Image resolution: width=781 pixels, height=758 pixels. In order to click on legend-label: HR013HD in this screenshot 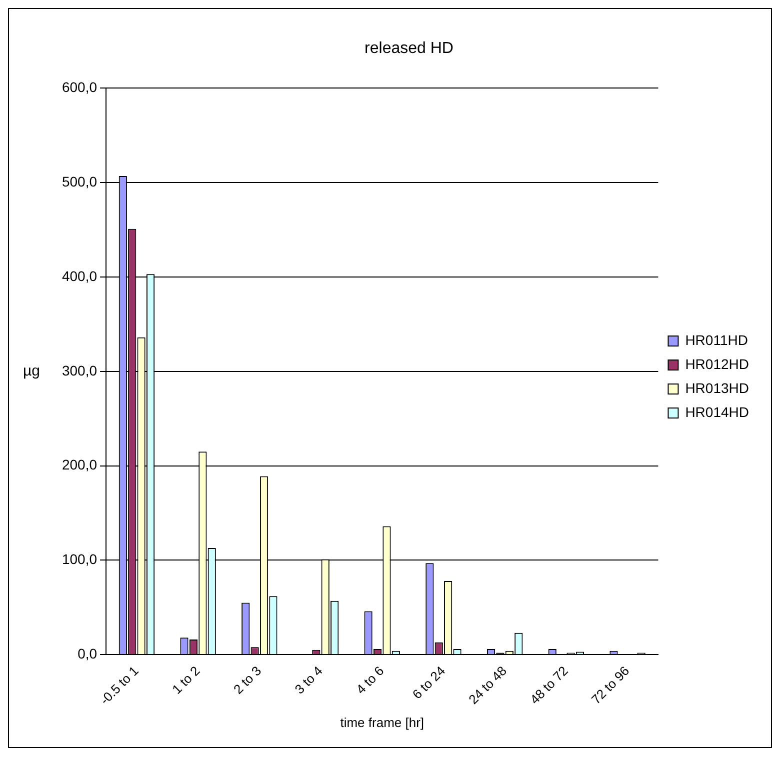, I will do `click(717, 388)`.